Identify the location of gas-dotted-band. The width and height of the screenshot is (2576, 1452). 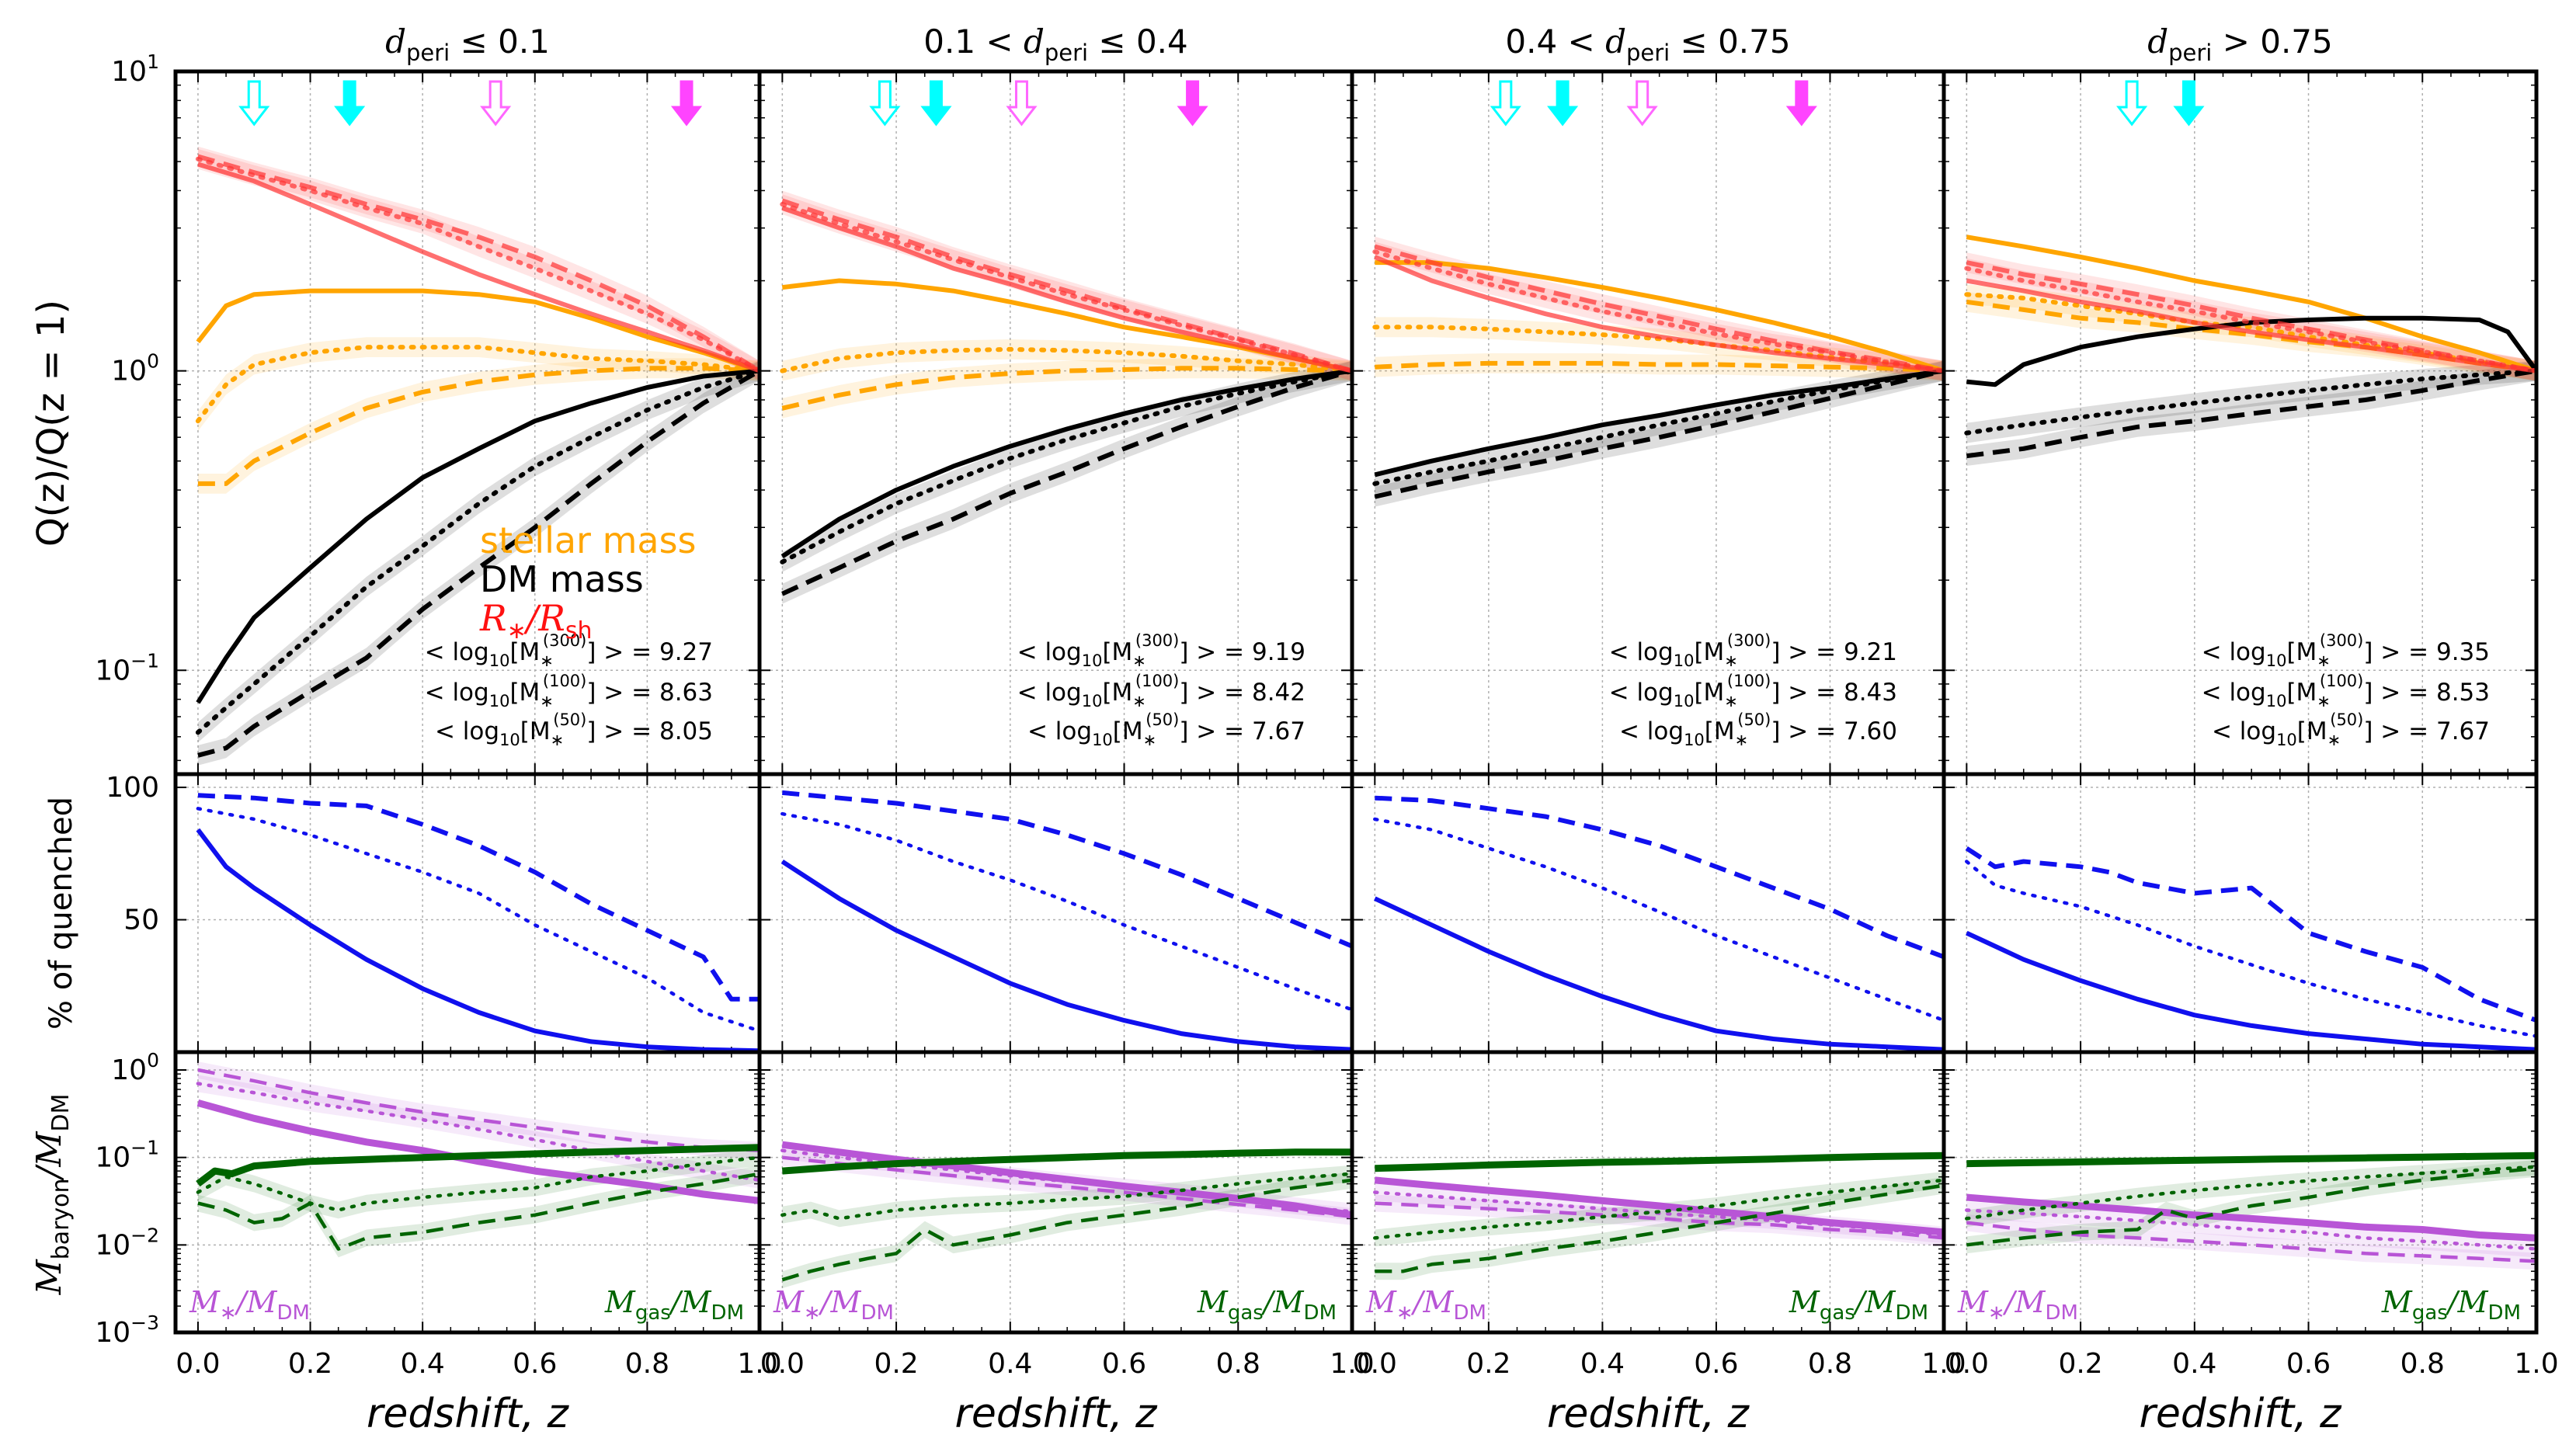
(1067, 1196).